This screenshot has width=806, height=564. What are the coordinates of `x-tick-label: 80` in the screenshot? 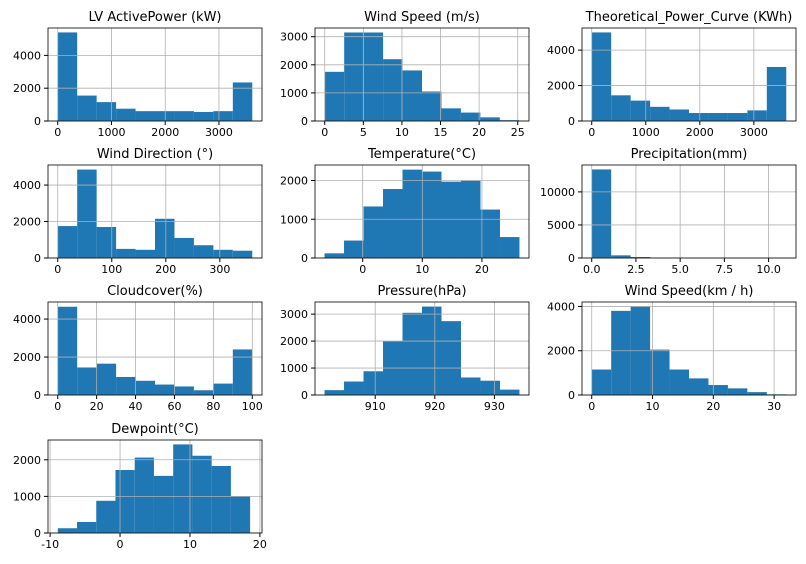 It's located at (213, 406).